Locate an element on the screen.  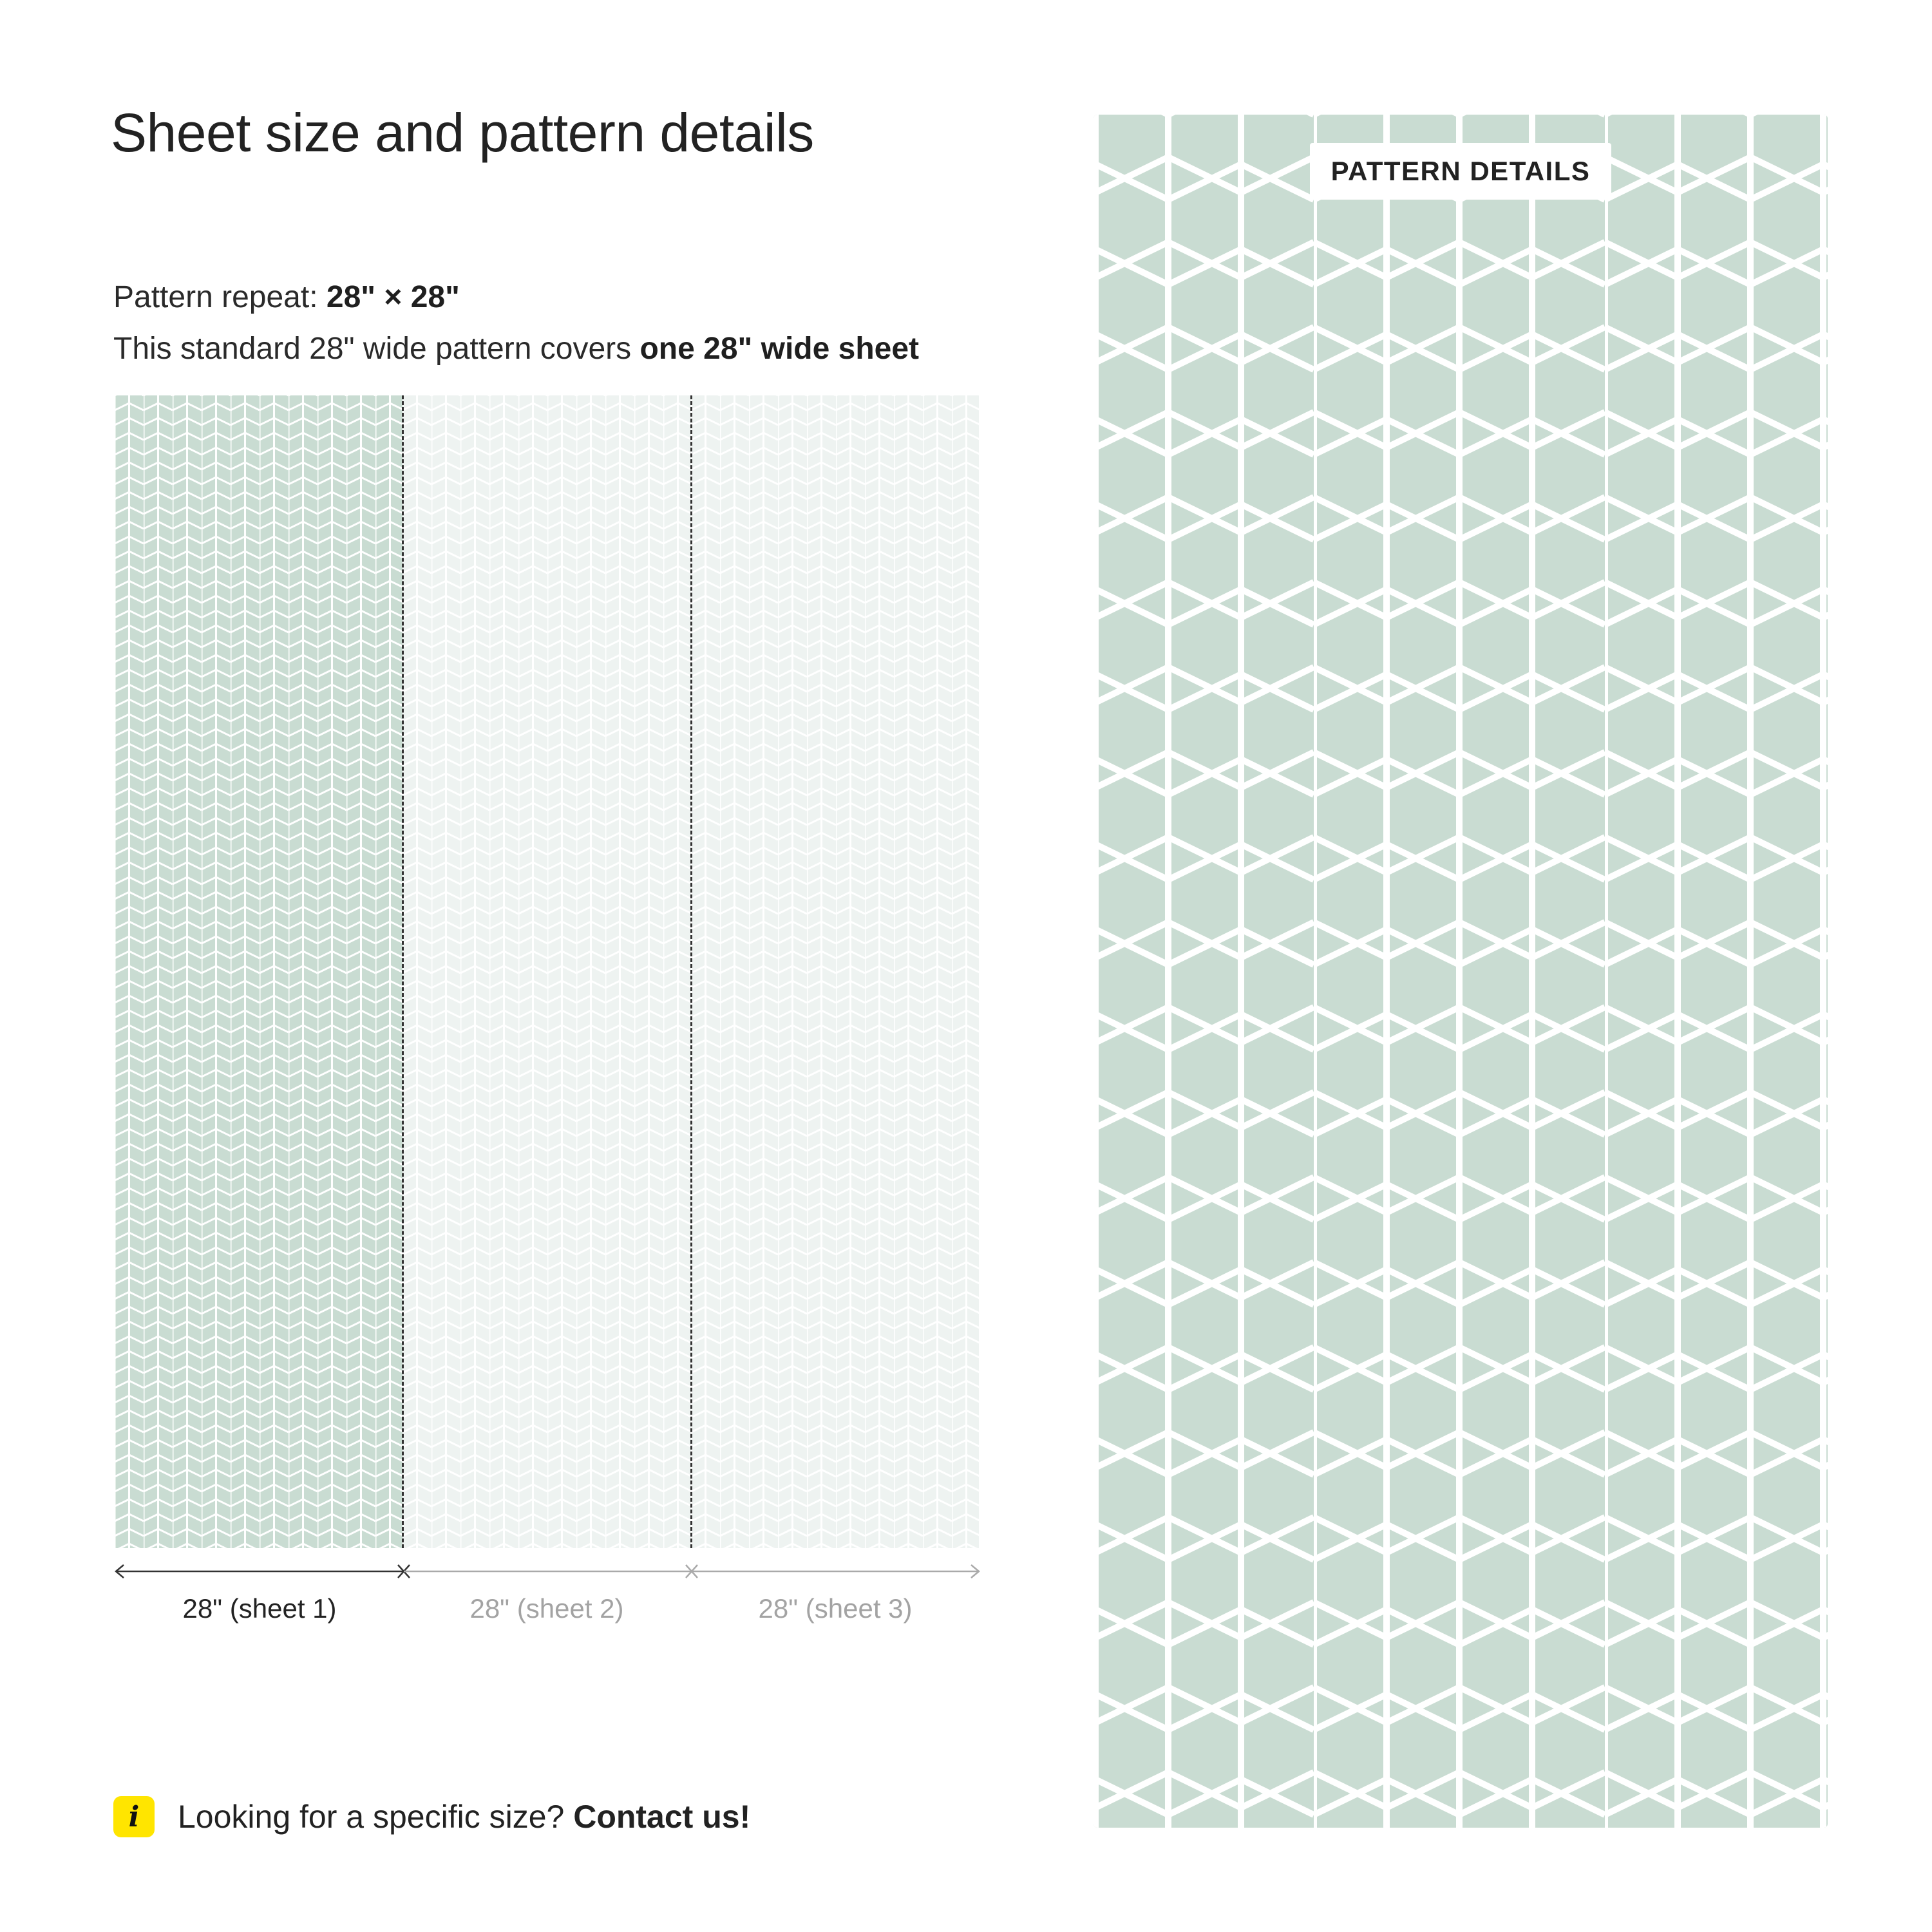
sheet-2-label: 28" (sheet 2) is located at coordinates (546, 1609).